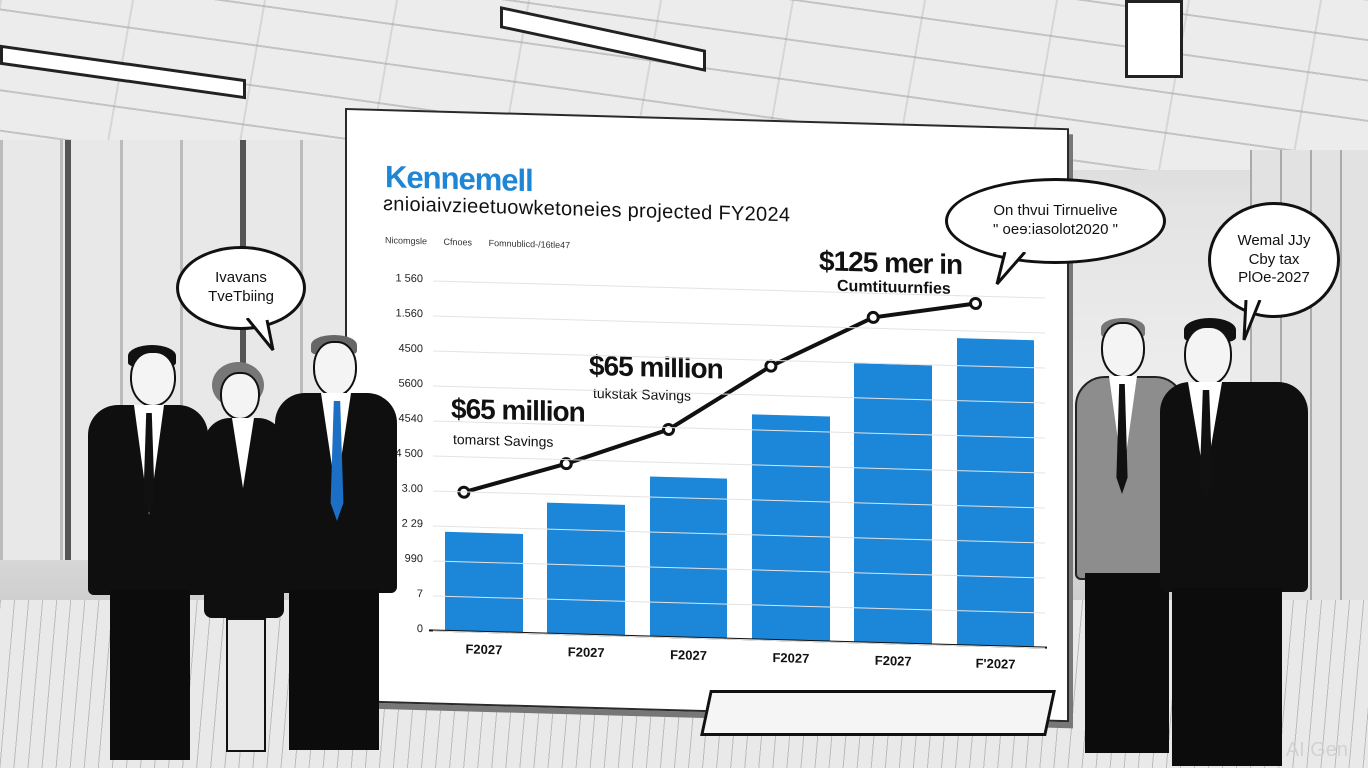  Describe the element at coordinates (409, 279) in the screenshot. I see `y-tick-label: 1 560` at that location.